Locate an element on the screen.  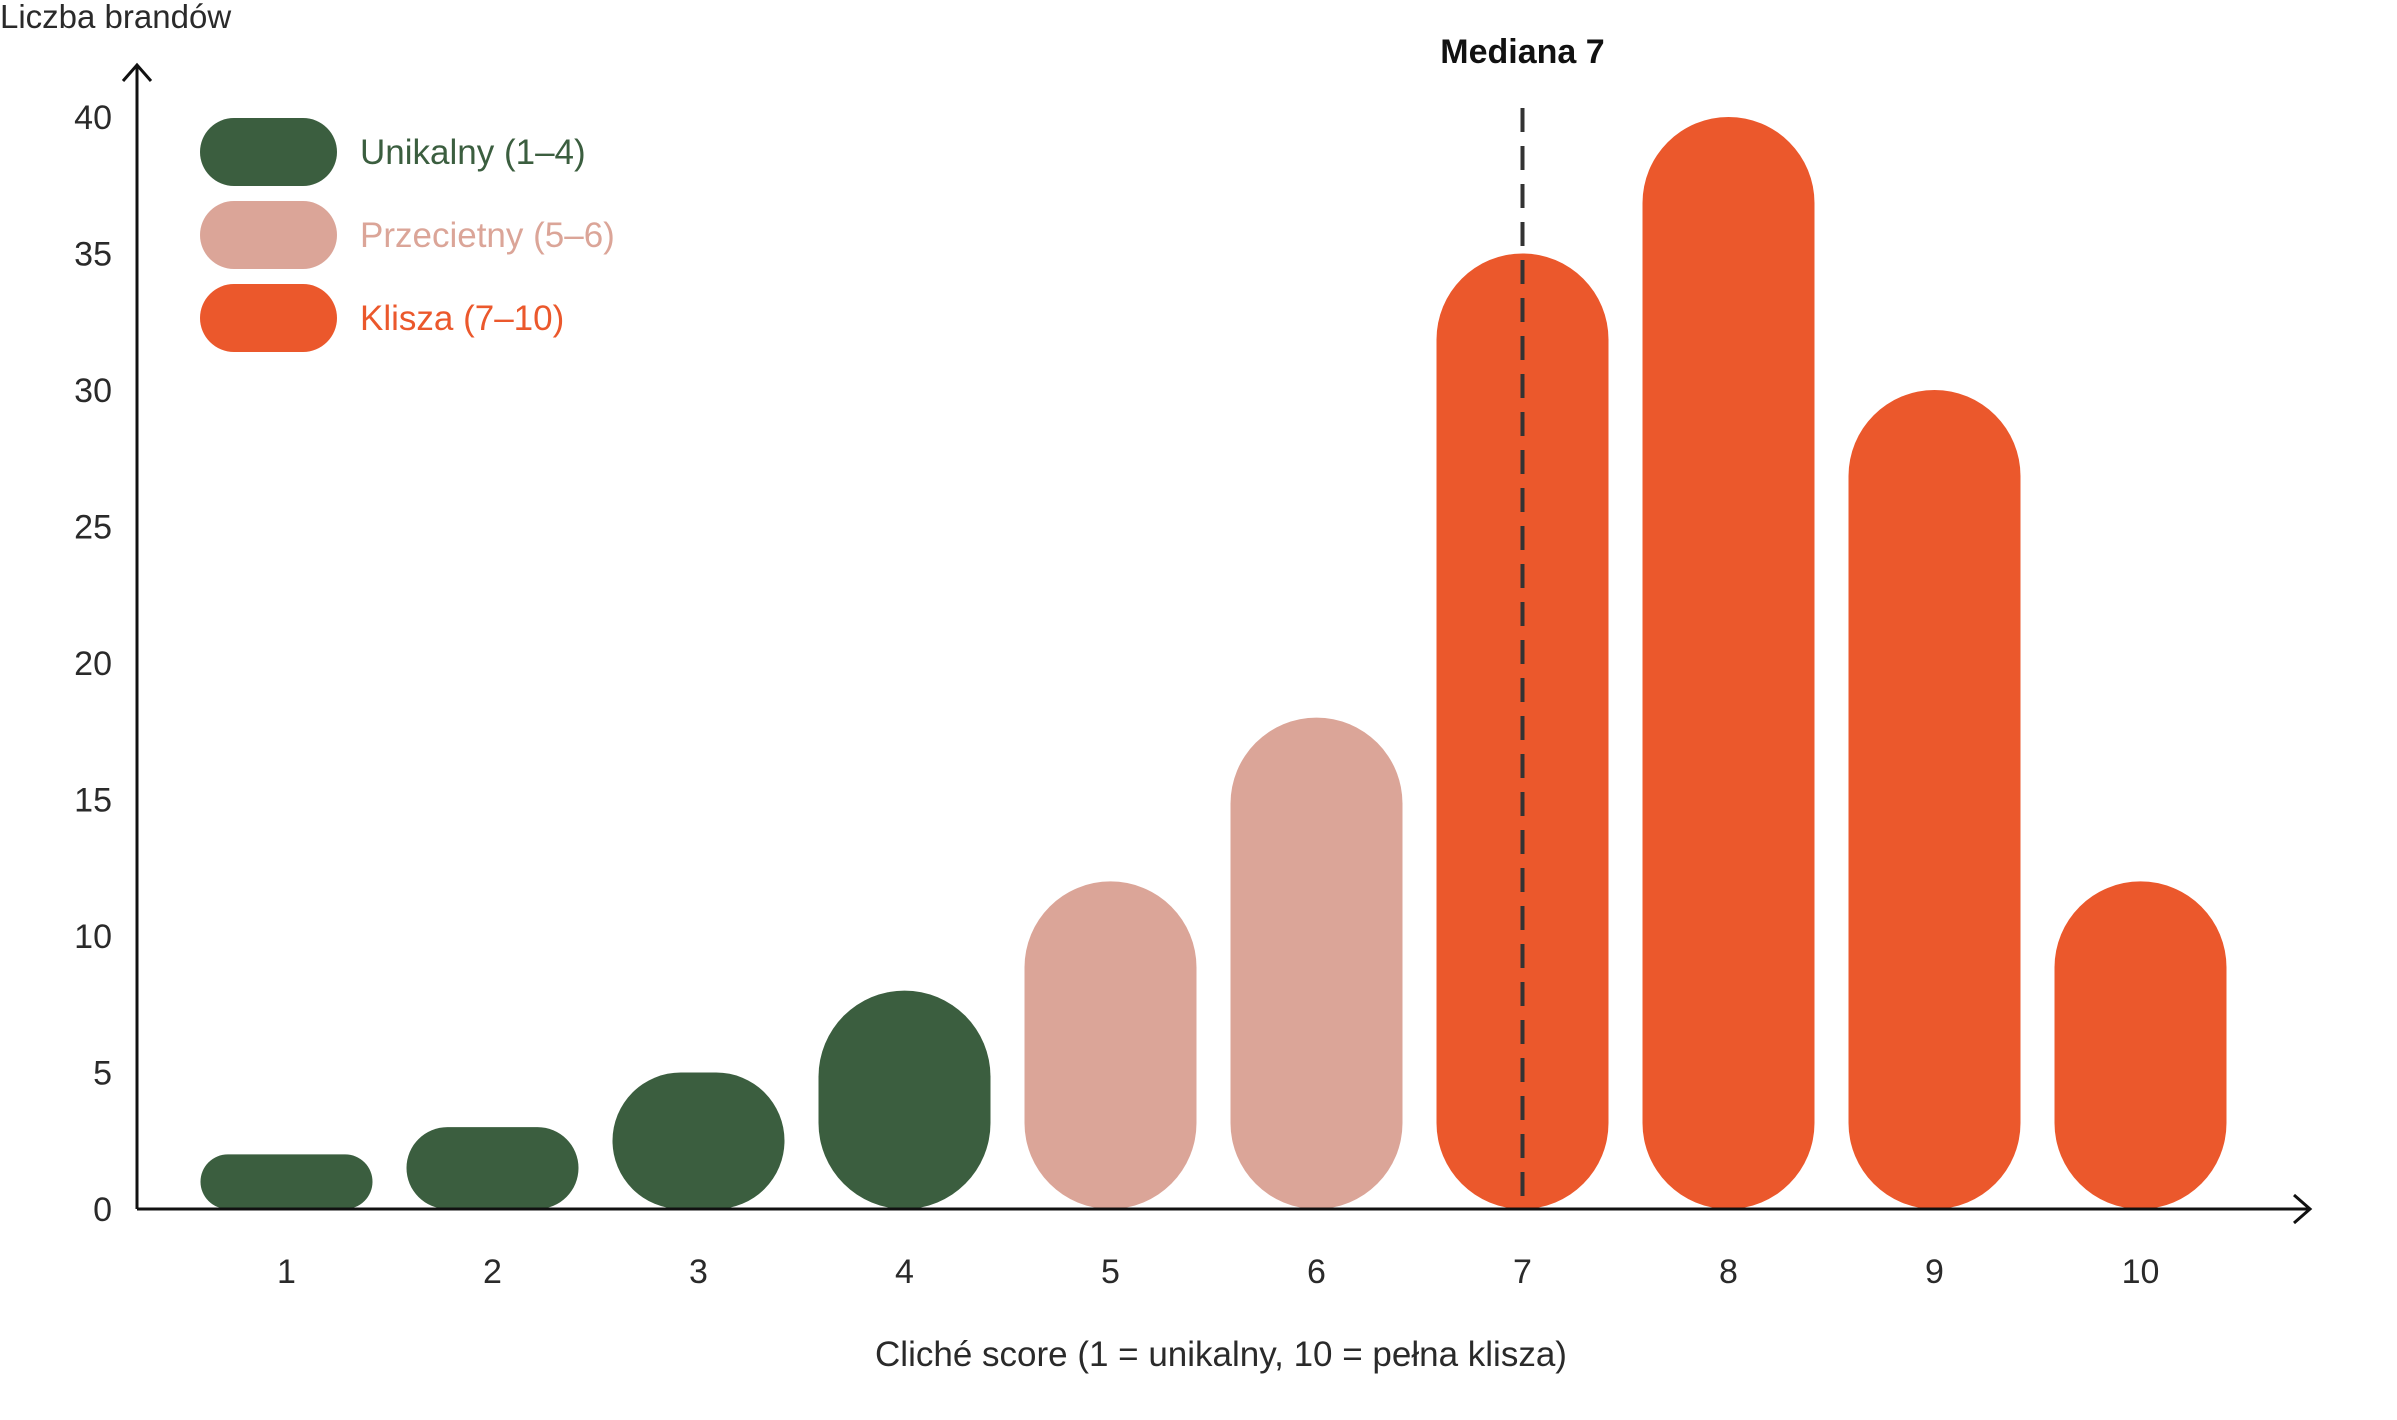
y-tick-label-25: 25 is located at coordinates (93, 528).